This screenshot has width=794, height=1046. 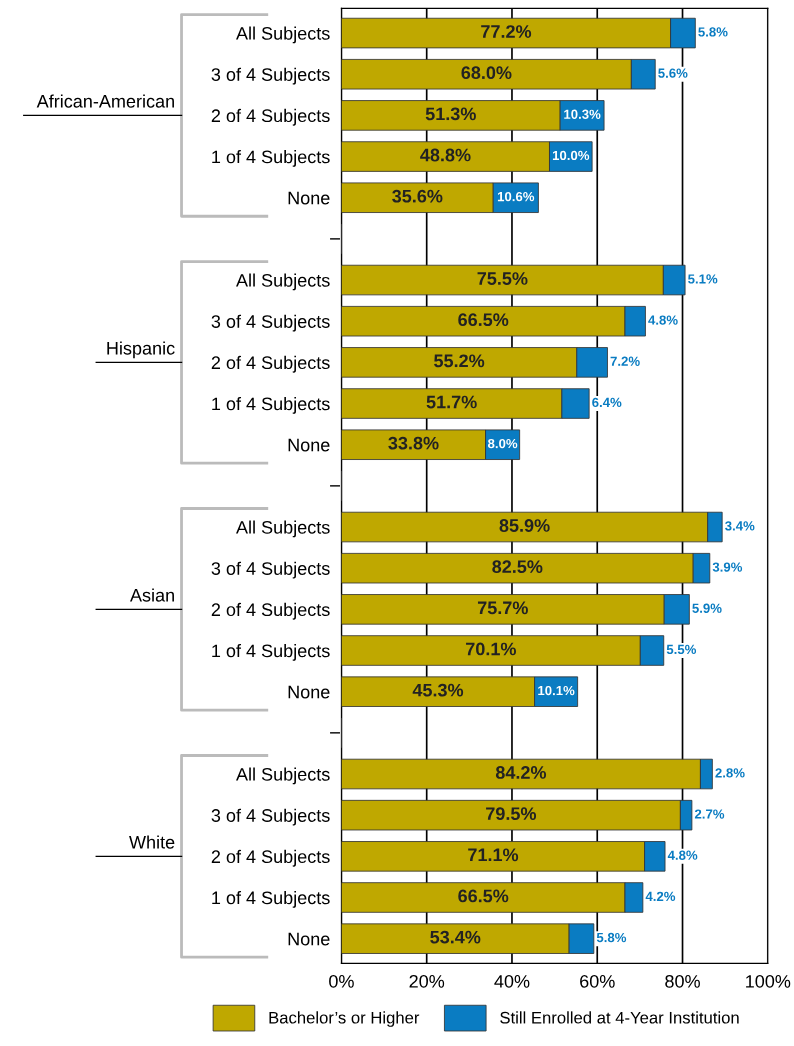 What do you see at coordinates (619, 1017) in the screenshot?
I see `legend-label: Still Enrolled at 4-Year Institution` at bounding box center [619, 1017].